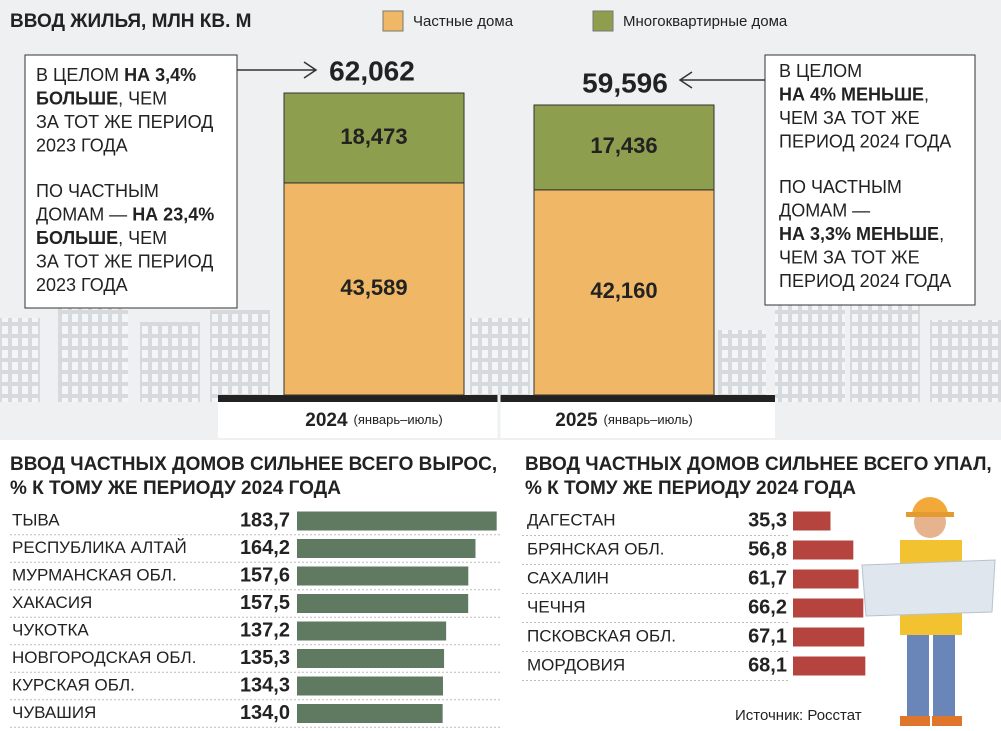 Image resolution: width=1001 pixels, height=731 pixels. What do you see at coordinates (496, 398) in the screenshot?
I see `baseline` at bounding box center [496, 398].